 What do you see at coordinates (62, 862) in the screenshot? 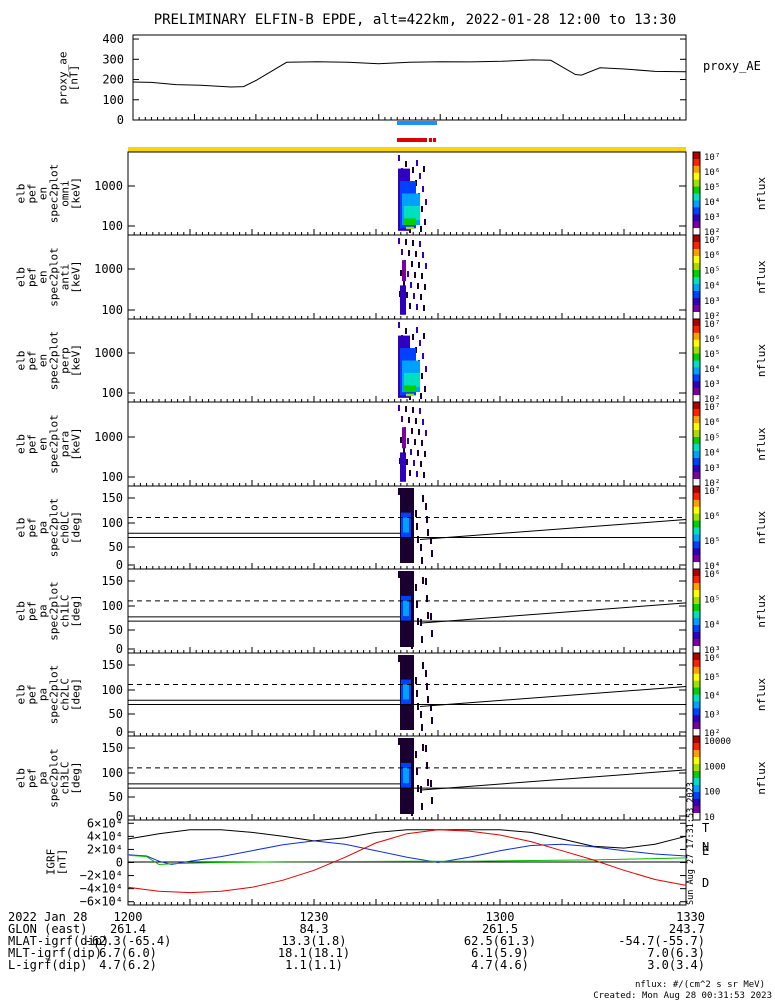
I see `igrf-ylabel-line-1: [nT]` at bounding box center [62, 862].